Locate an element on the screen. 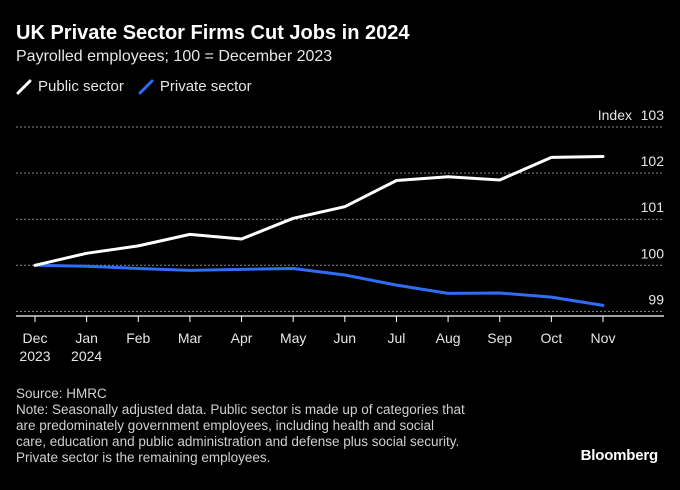 The height and width of the screenshot is (490, 680). y-tick-label-99: 99 is located at coordinates (656, 299).